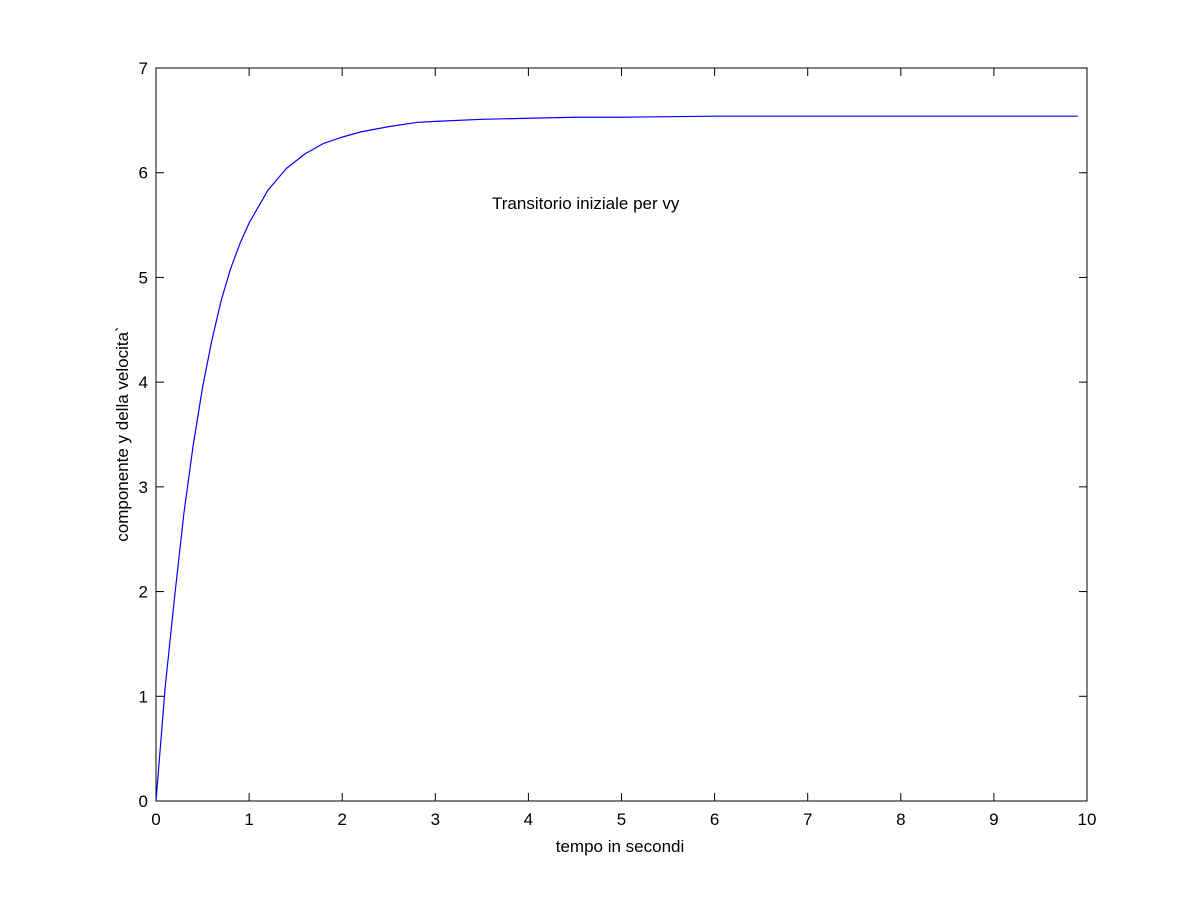 The width and height of the screenshot is (1201, 901). Describe the element at coordinates (621, 819) in the screenshot. I see `x-tick-label: 5` at that location.